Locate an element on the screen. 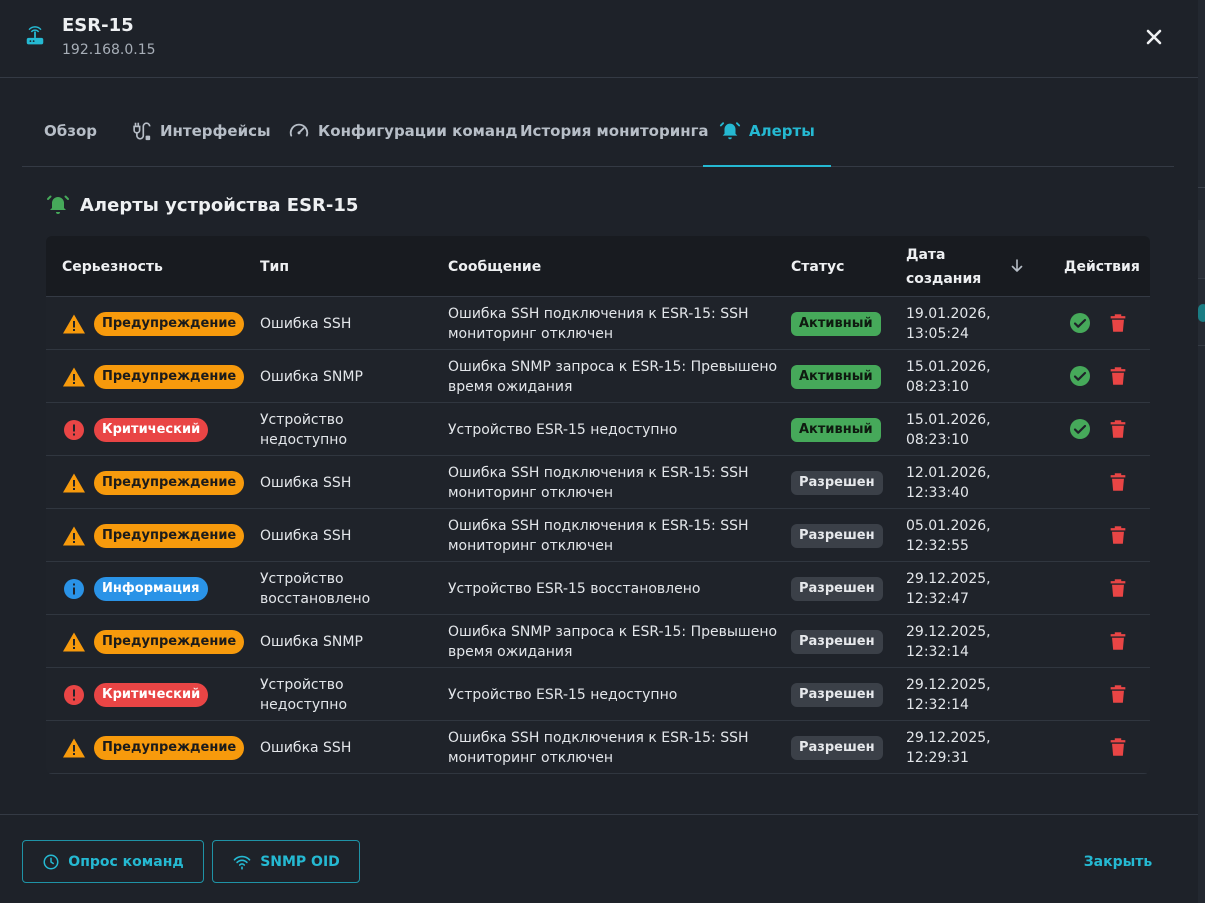  date-cell: 29.12.2025, 12:32:47 is located at coordinates (948, 588).